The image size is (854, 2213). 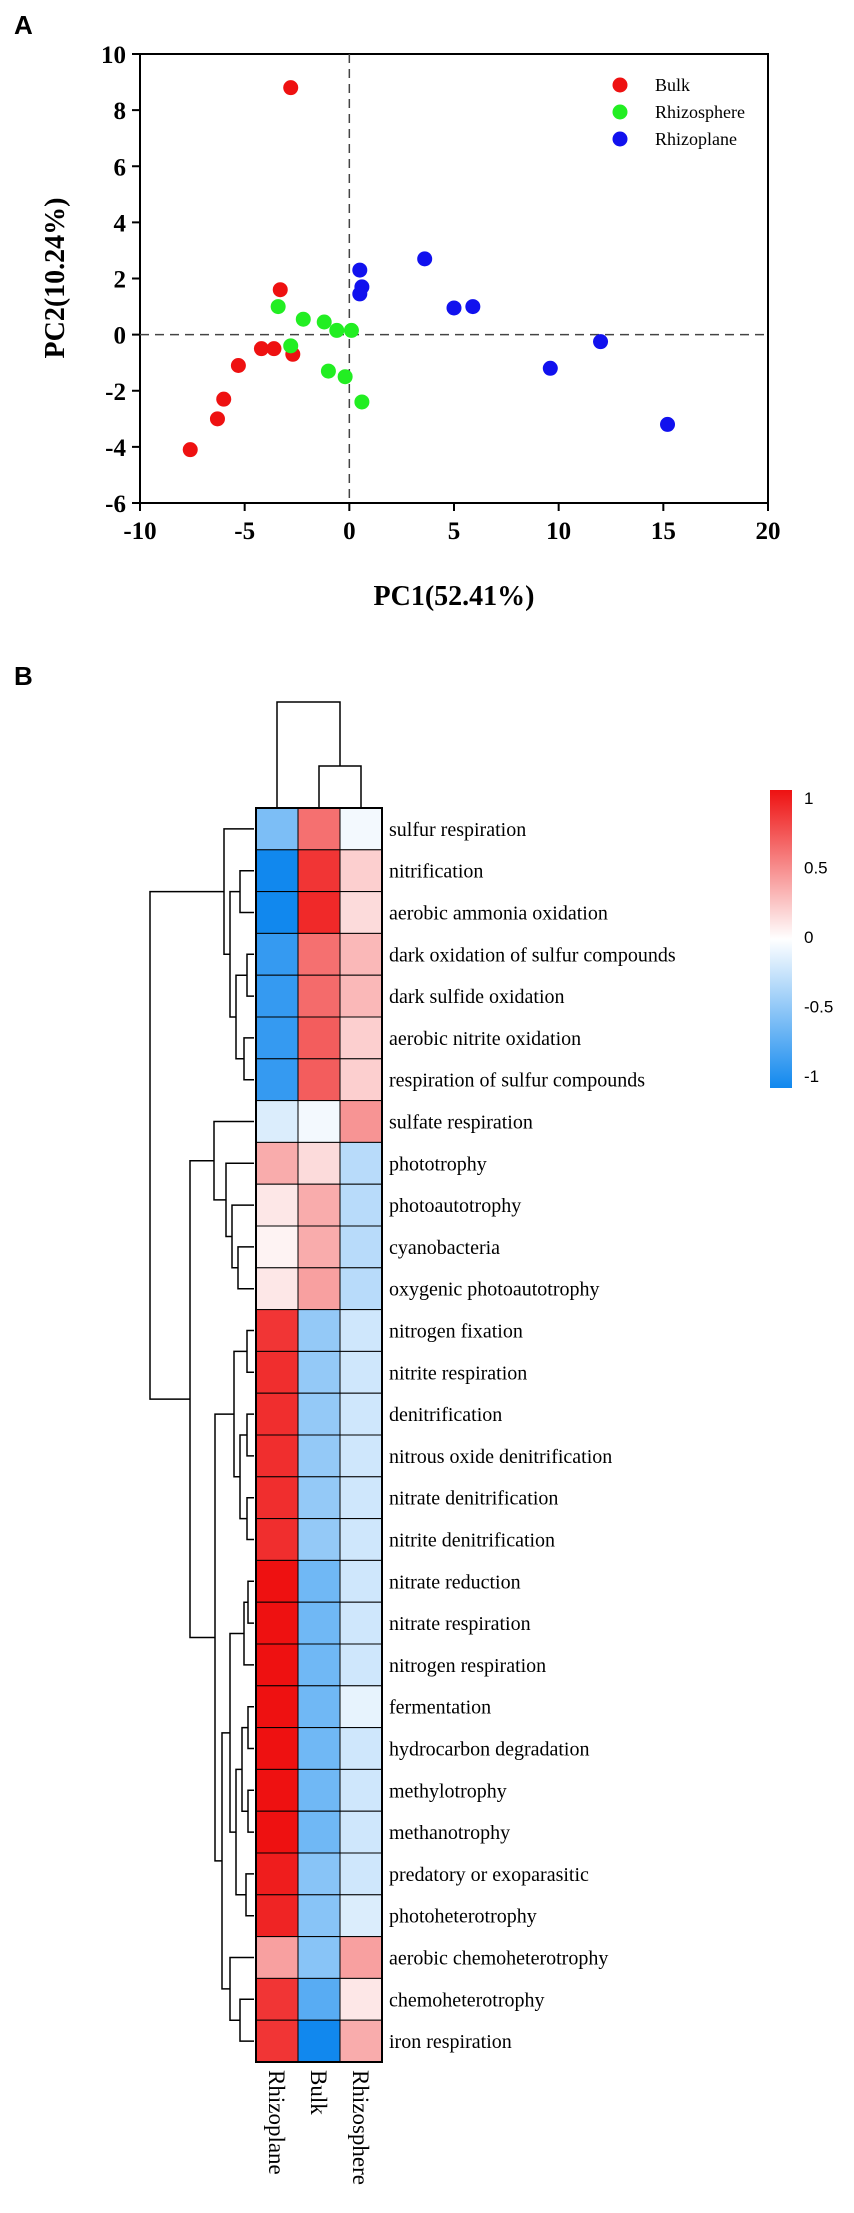 I want to click on panel-a-label: A, so click(x=23, y=25).